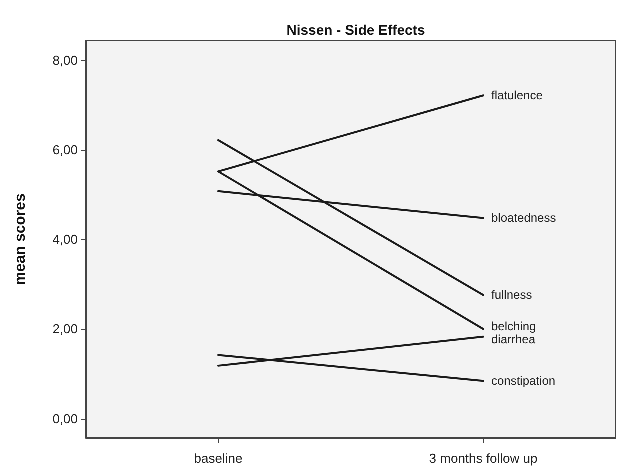 The width and height of the screenshot is (622, 471). I want to click on y-tick-label: 6,00, so click(65, 150).